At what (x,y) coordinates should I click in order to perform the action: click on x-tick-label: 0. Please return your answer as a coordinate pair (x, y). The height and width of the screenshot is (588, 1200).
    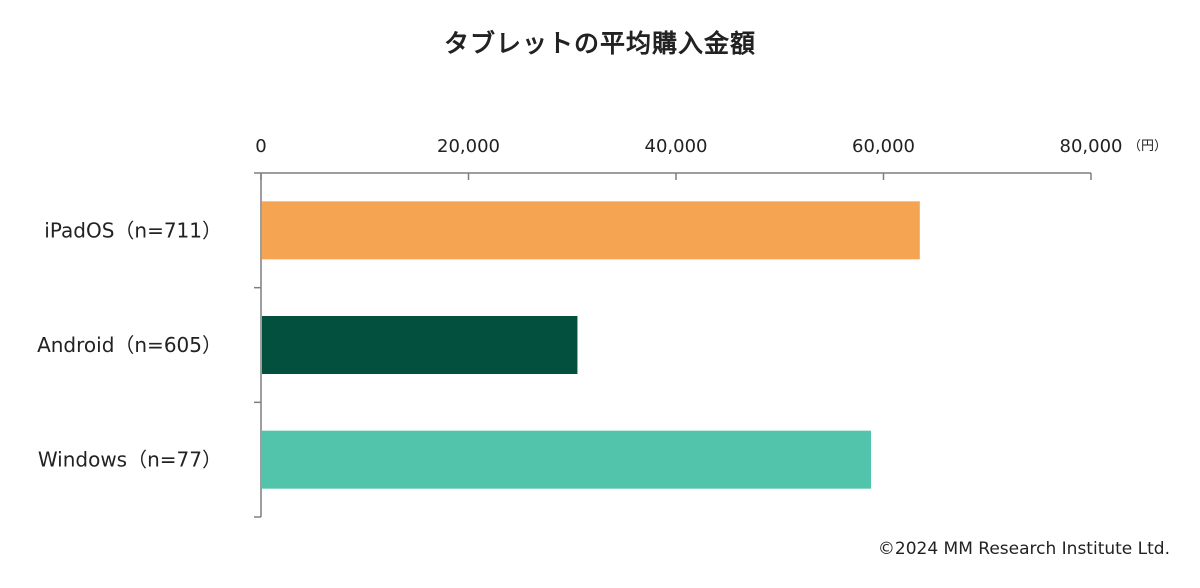
    Looking at the image, I should click on (260, 146).